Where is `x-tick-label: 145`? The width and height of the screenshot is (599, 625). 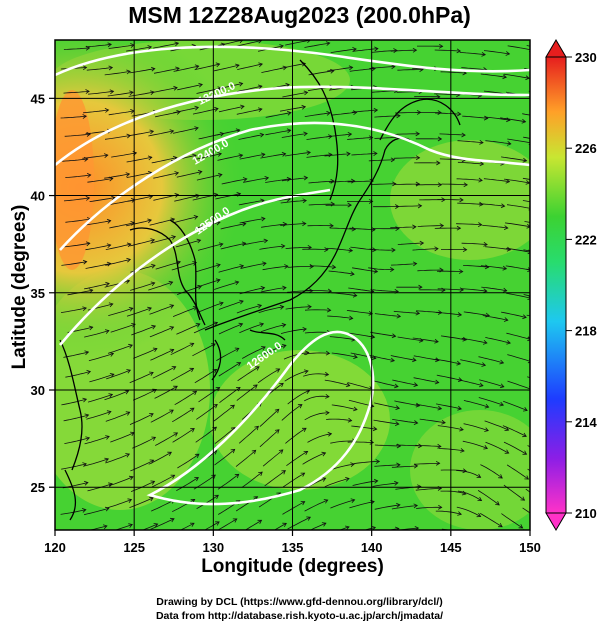 x-tick-label: 145 is located at coordinates (451, 547).